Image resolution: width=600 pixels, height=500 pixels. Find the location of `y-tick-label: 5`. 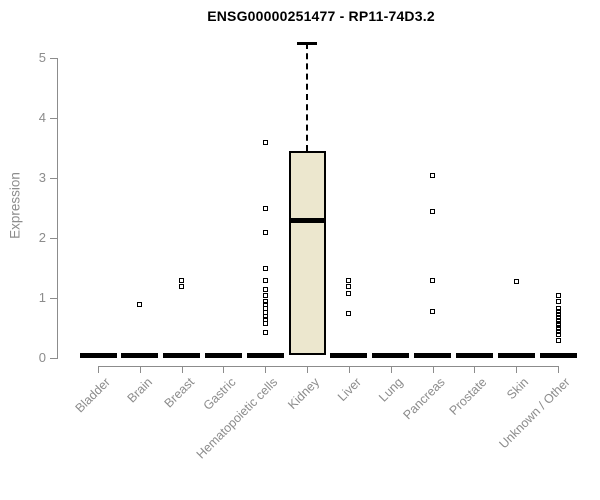

y-tick-label: 5 is located at coordinates (42, 57).